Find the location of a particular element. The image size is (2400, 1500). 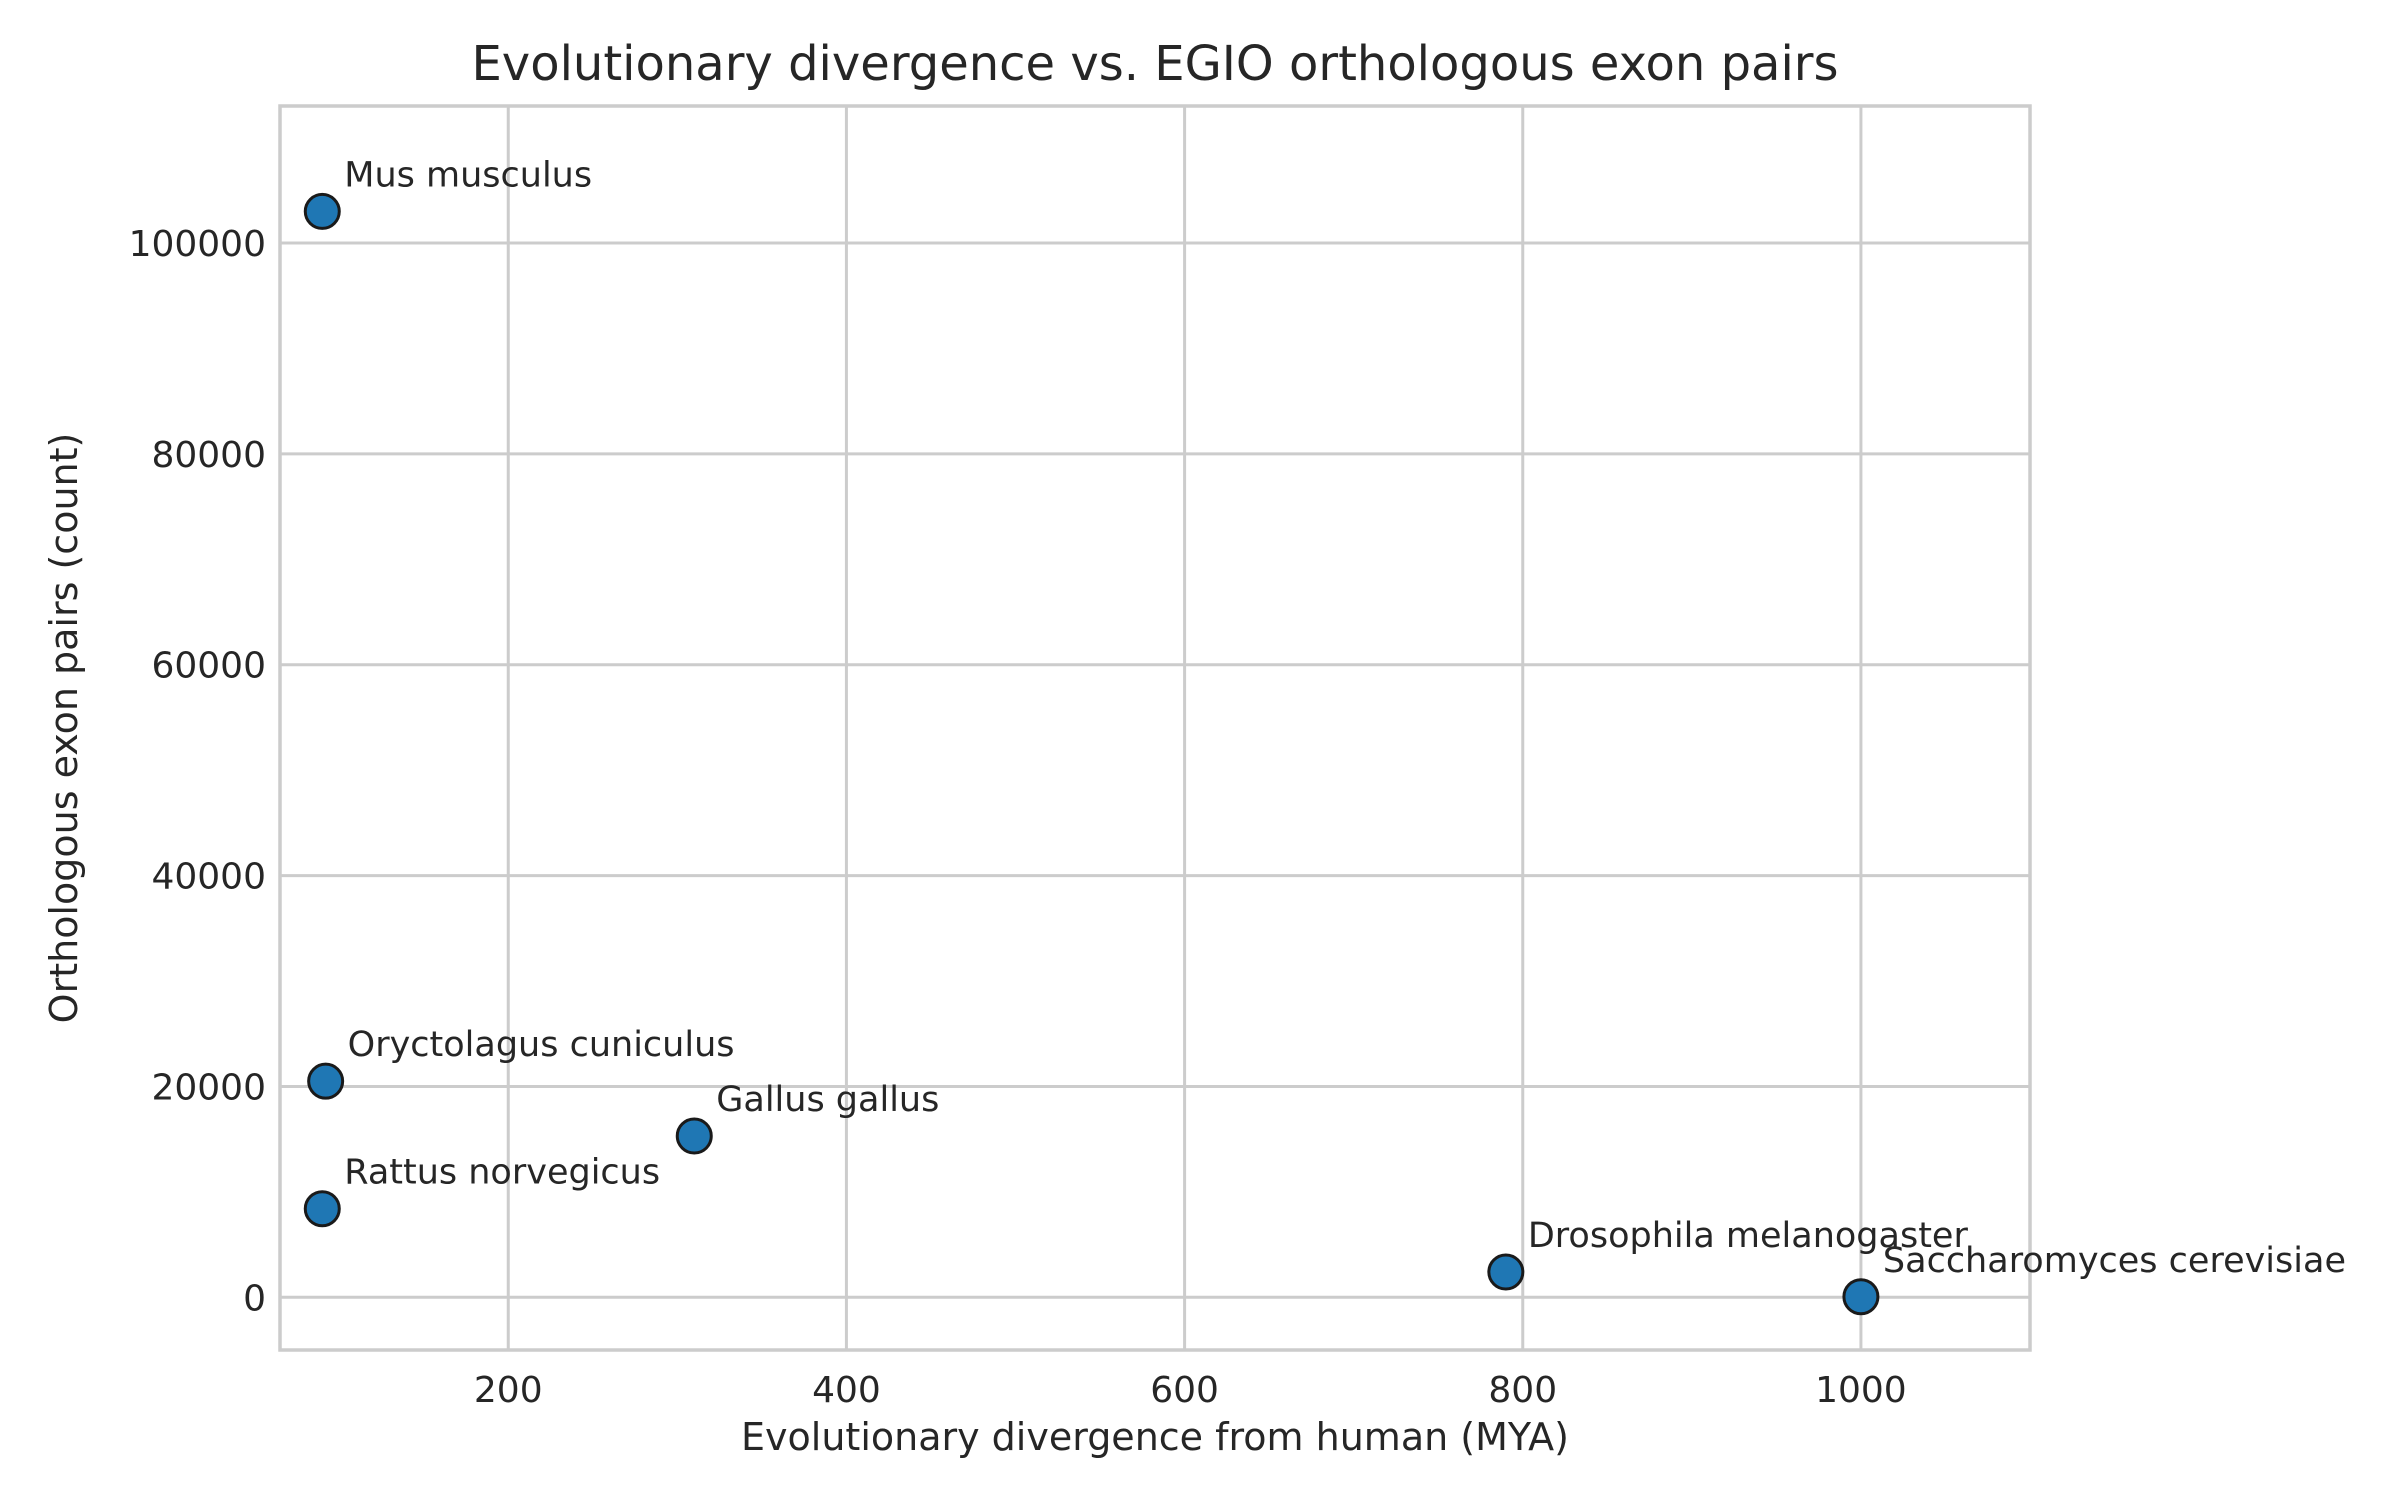

y-tick-label: 40000 is located at coordinates (208, 877).